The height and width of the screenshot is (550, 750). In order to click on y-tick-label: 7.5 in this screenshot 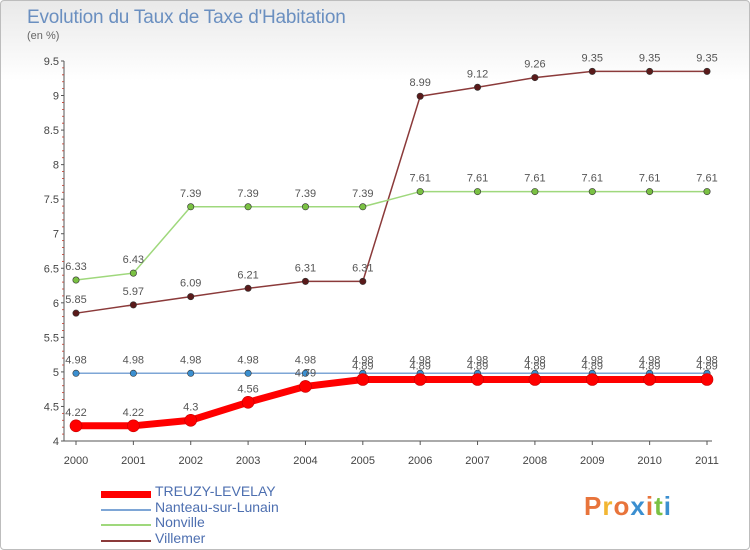, I will do `click(51, 200)`.